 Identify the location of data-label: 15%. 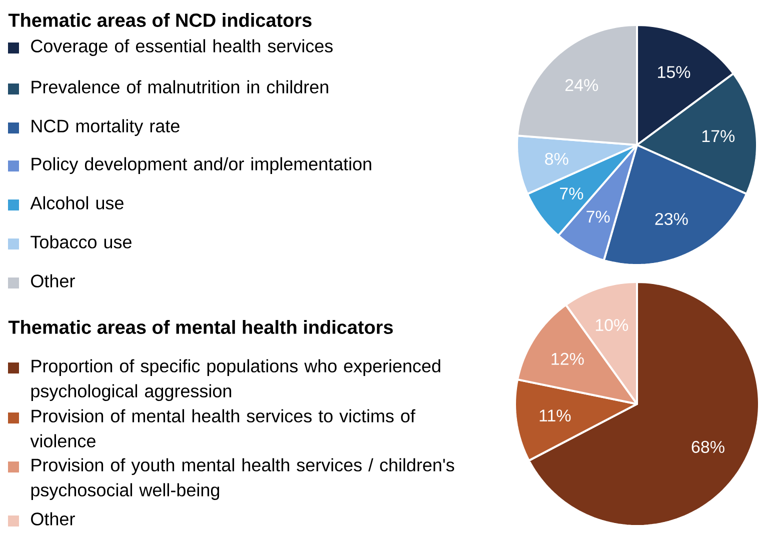
(674, 72).